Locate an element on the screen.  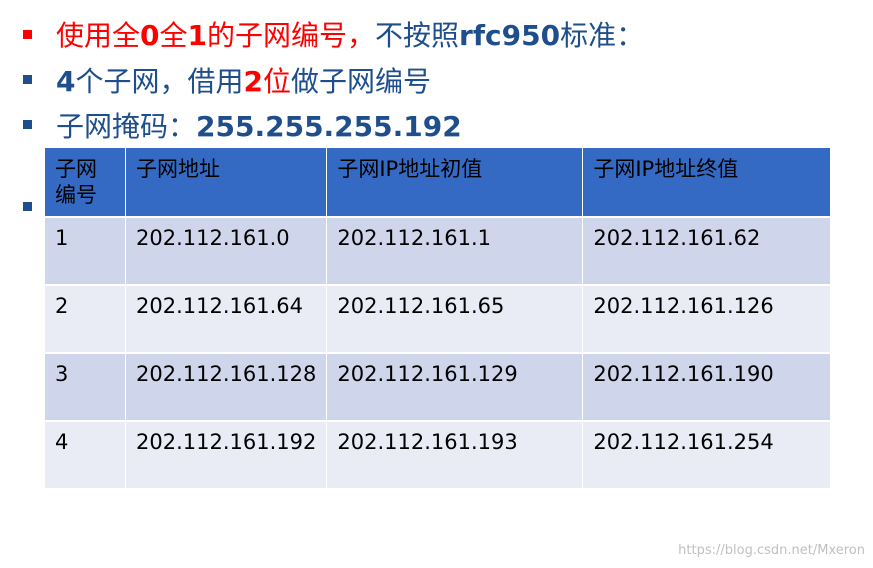
table-cell: 2 is located at coordinates (85, 319).